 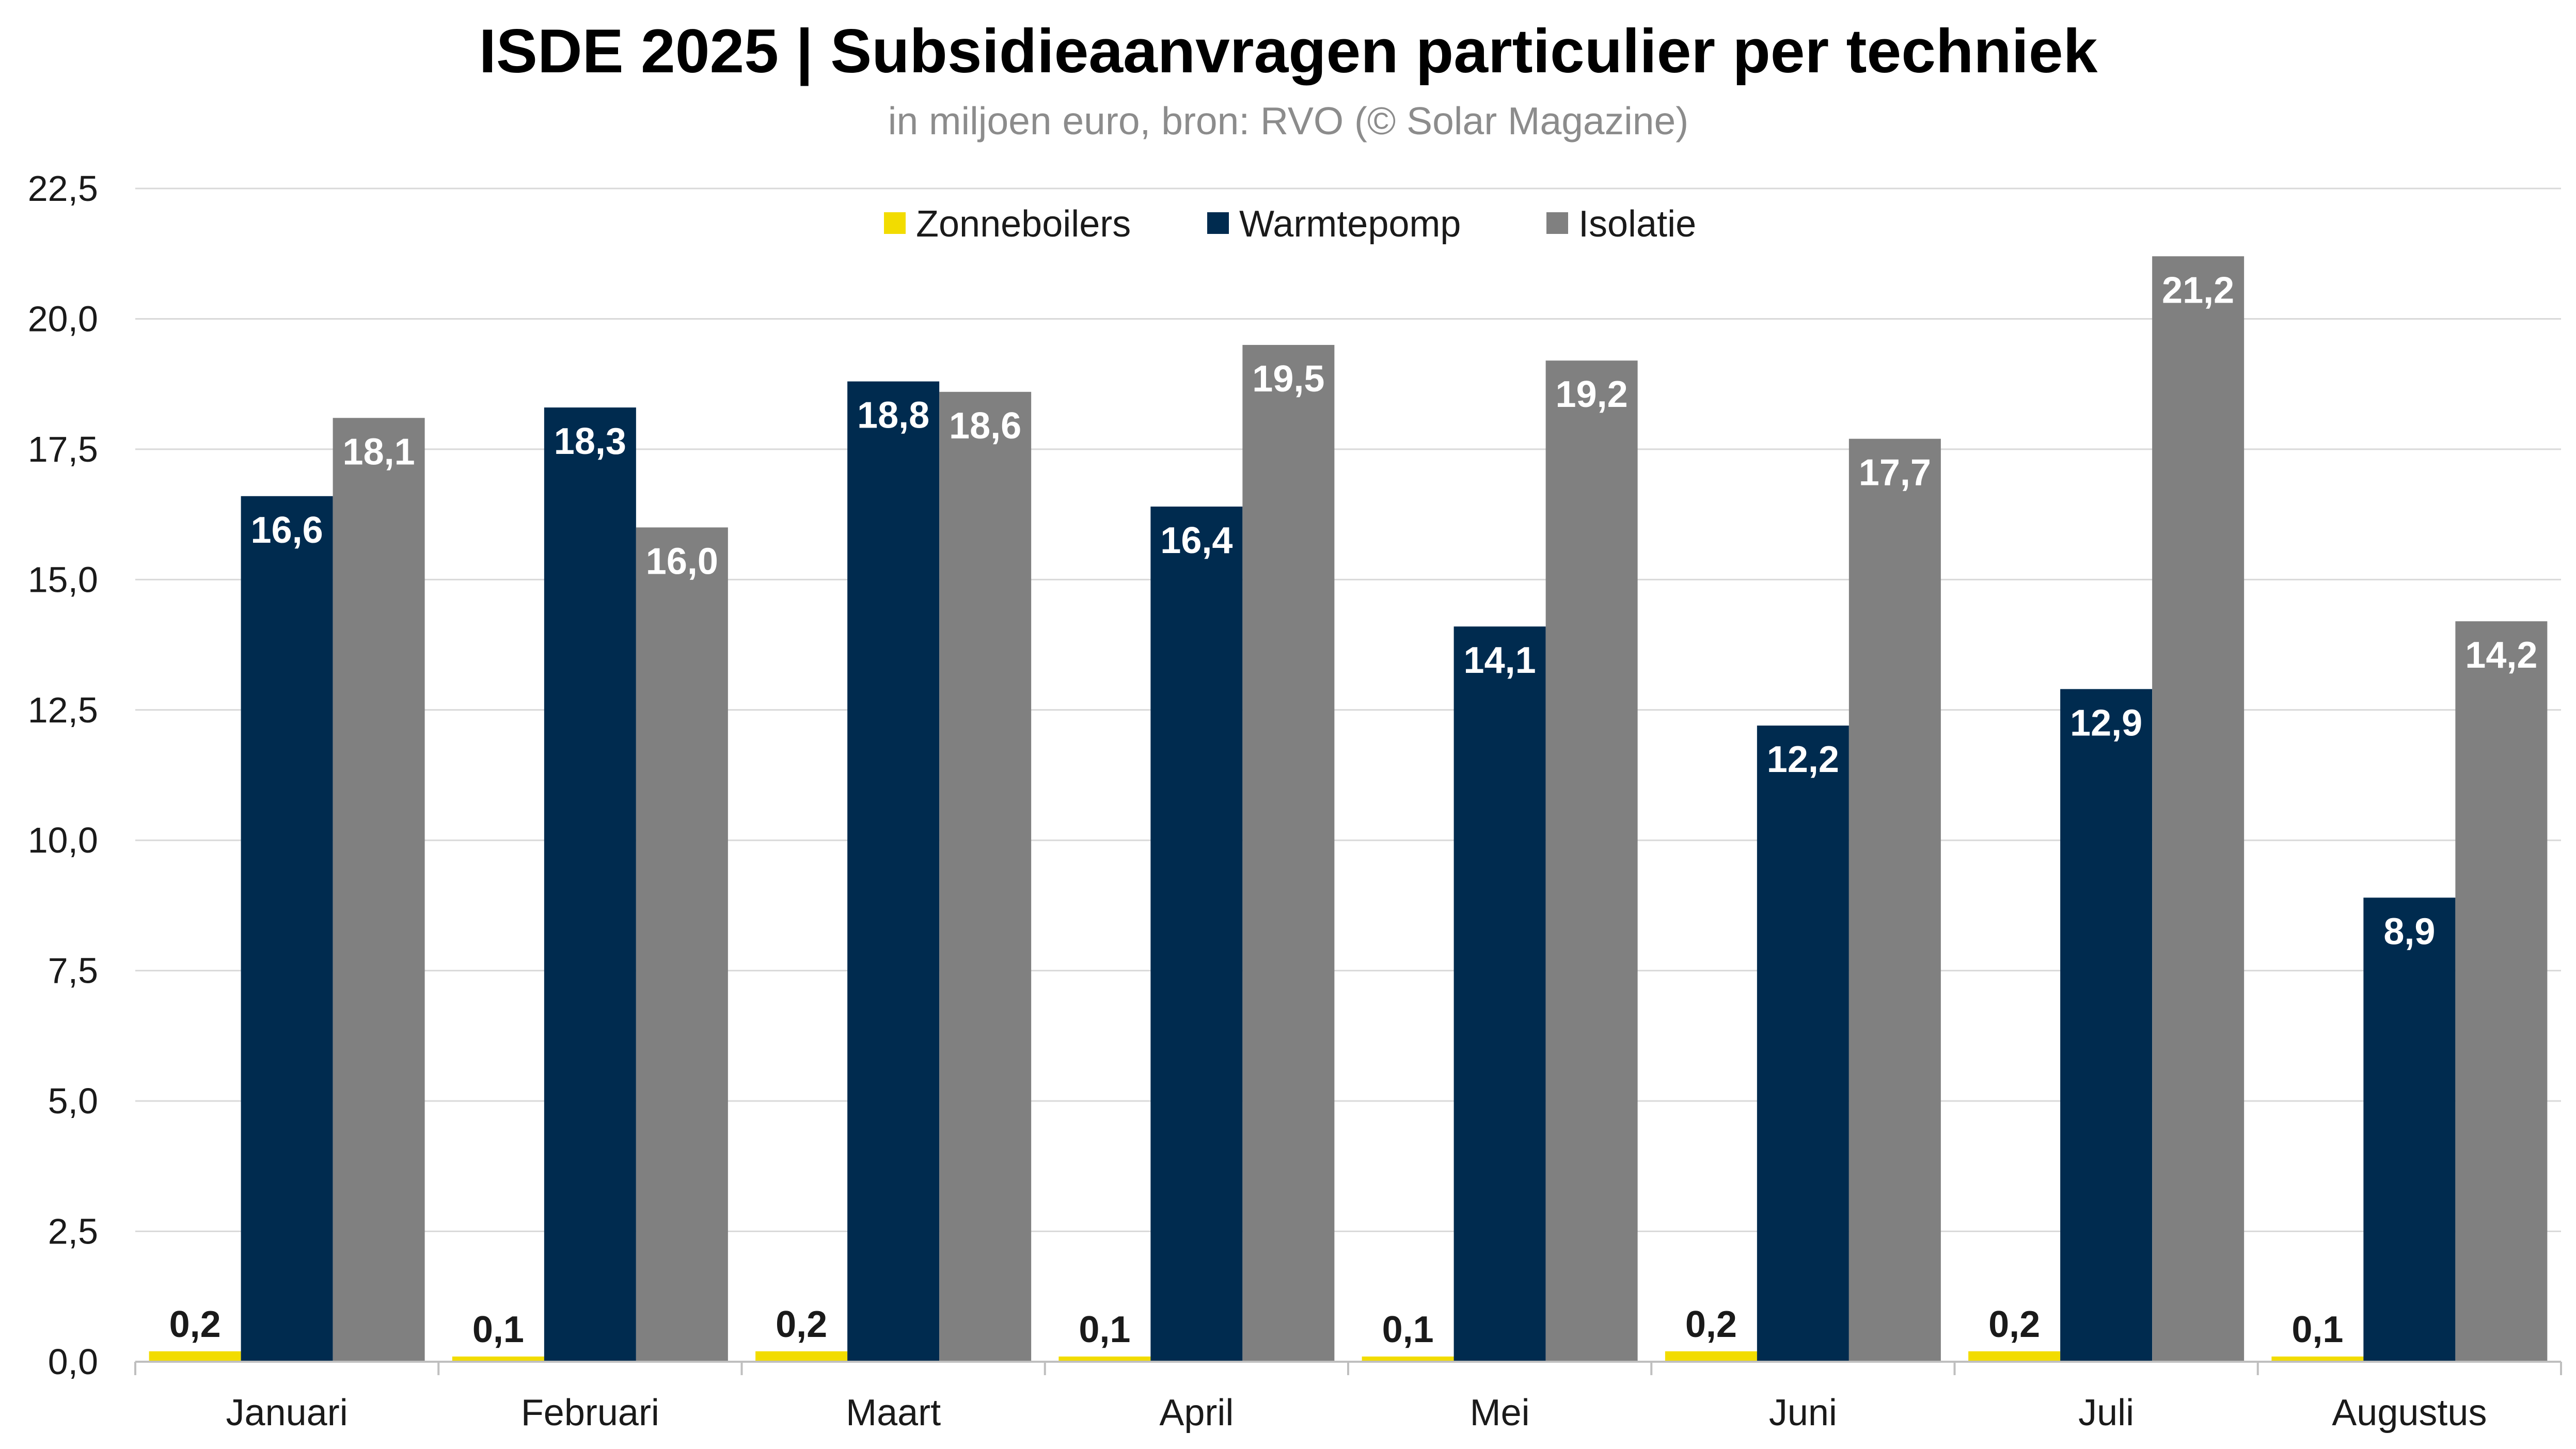 I want to click on legend-label: Isolatie, so click(x=1637, y=224).